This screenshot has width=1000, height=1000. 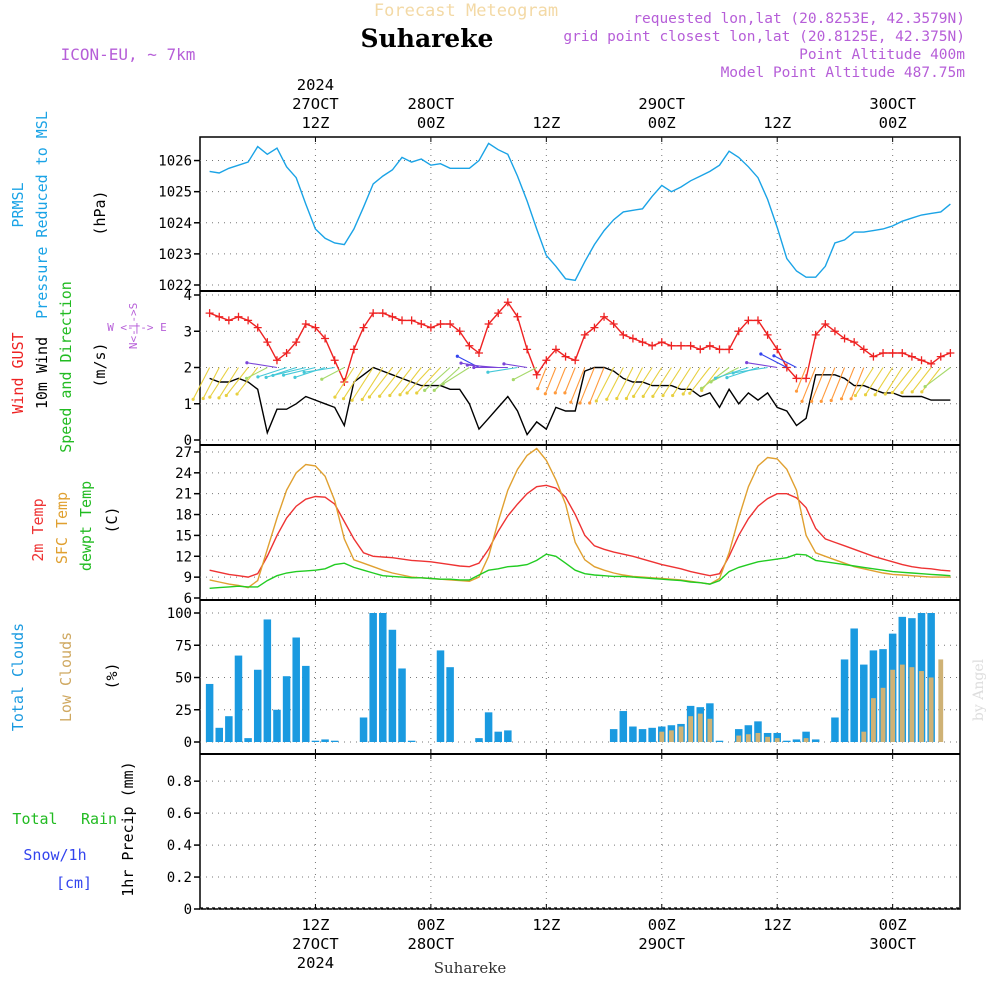 What do you see at coordinates (179, 614) in the screenshot?
I see `y-tick-label: 100` at bounding box center [179, 614].